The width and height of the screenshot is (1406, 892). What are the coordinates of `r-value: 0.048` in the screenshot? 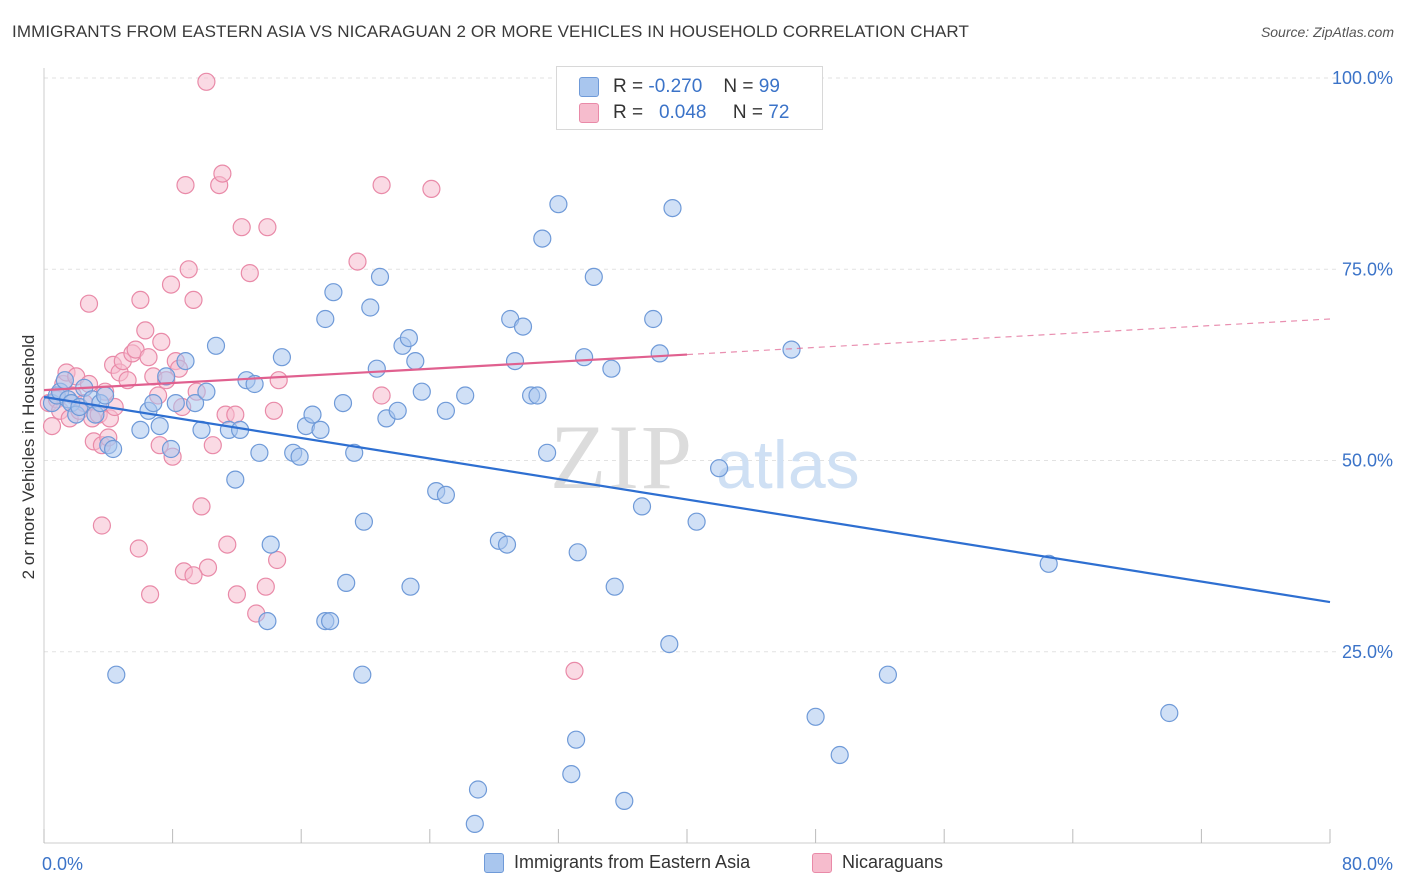 It's located at (682, 112).